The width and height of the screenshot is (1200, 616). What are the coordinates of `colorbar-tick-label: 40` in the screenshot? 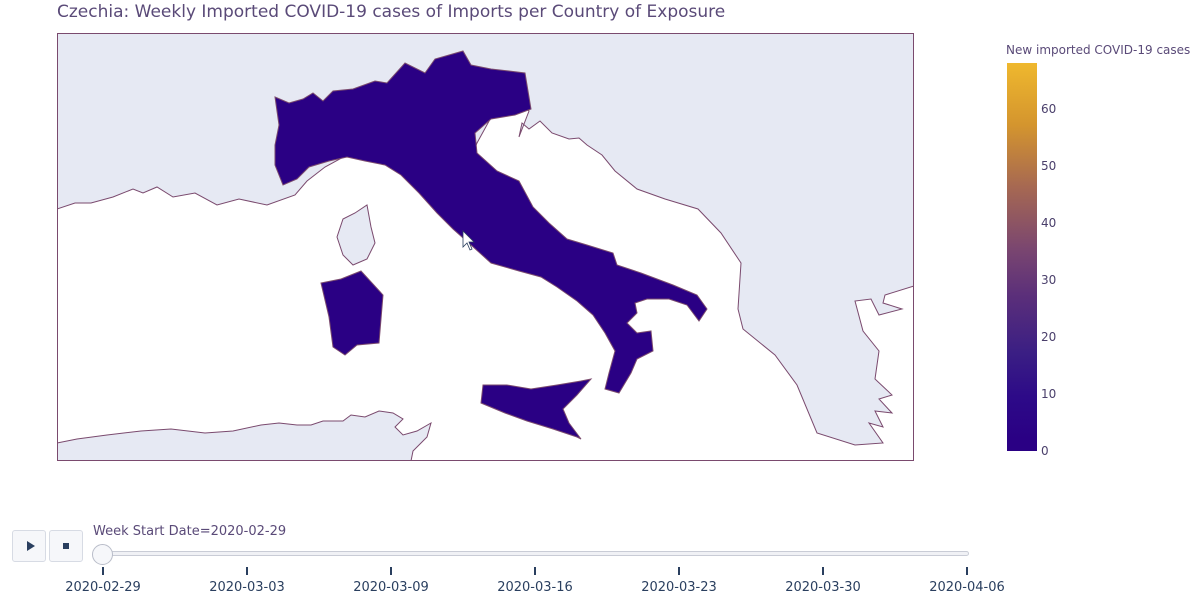 It's located at (1049, 222).